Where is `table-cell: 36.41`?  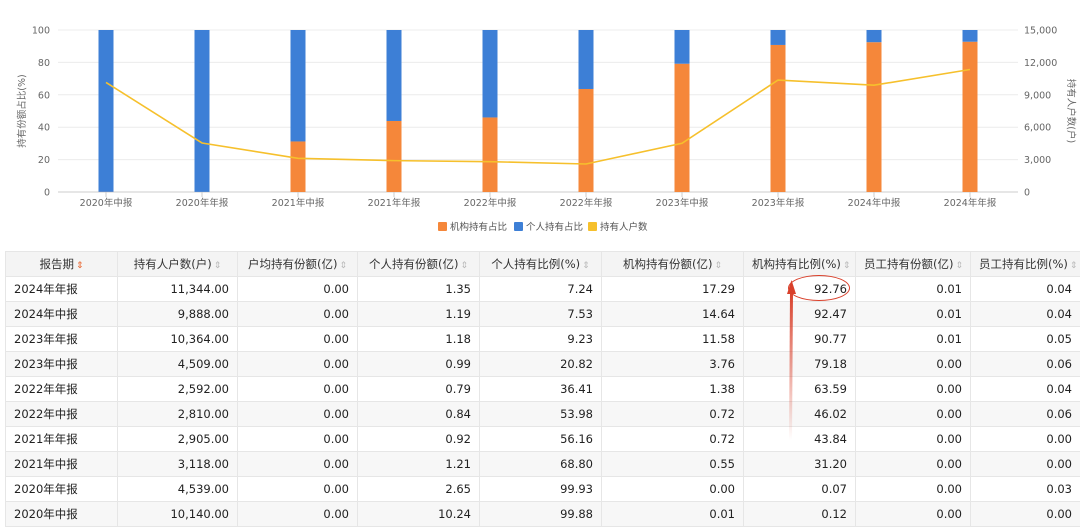
table-cell: 36.41 is located at coordinates (541, 389).